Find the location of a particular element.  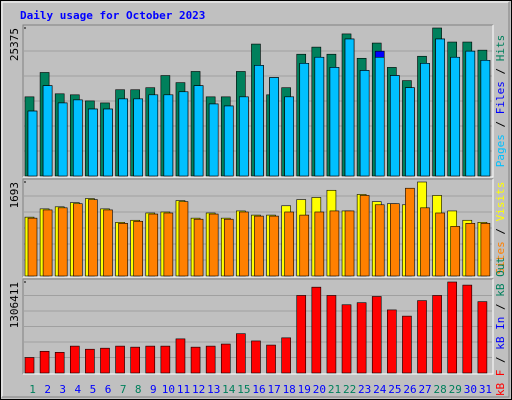

x-tick-label: 12 is located at coordinates (198, 389).